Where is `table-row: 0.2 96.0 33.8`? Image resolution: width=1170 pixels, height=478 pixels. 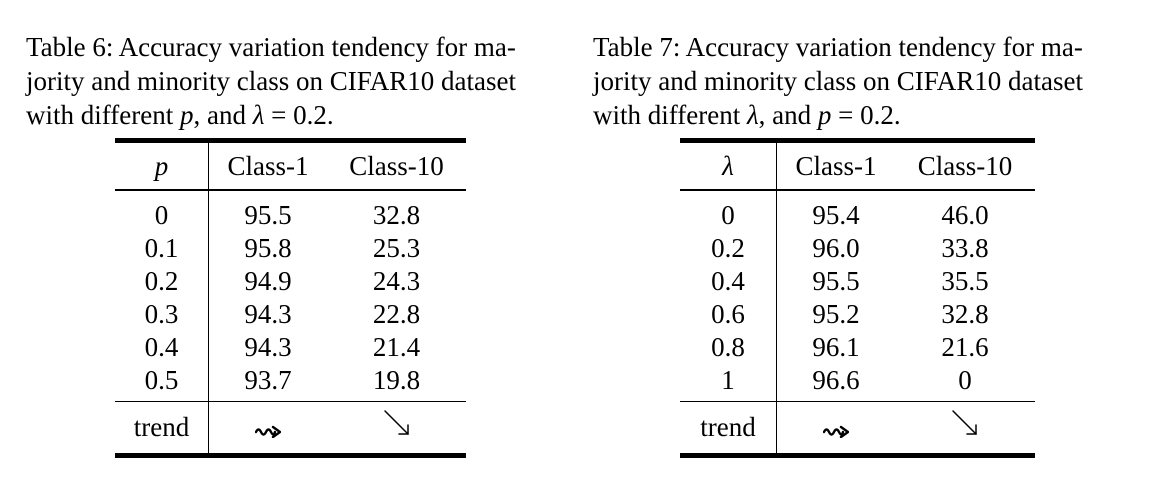
table-row: 0.2 96.0 33.8 is located at coordinates (857, 248).